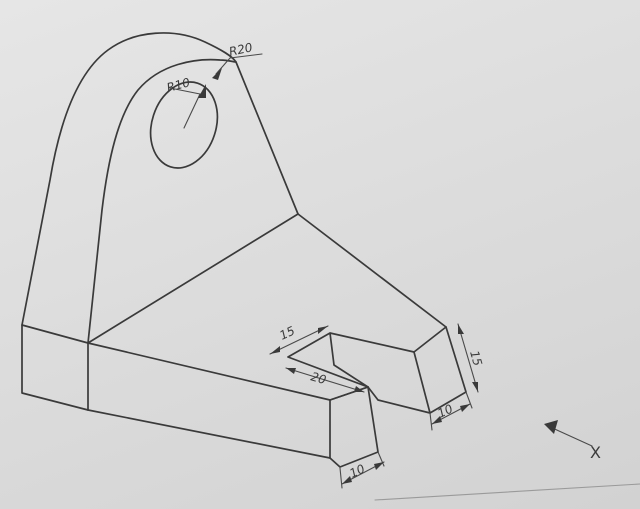 This screenshot has height=509, width=640. What do you see at coordinates (476, 358) in the screenshot?
I see `dim-15-tab: 15` at bounding box center [476, 358].